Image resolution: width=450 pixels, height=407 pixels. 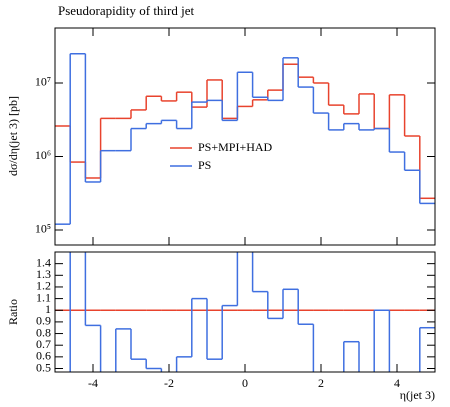 What do you see at coordinates (43, 262) in the screenshot?
I see `y-tick-label: 1.4` at bounding box center [43, 262].